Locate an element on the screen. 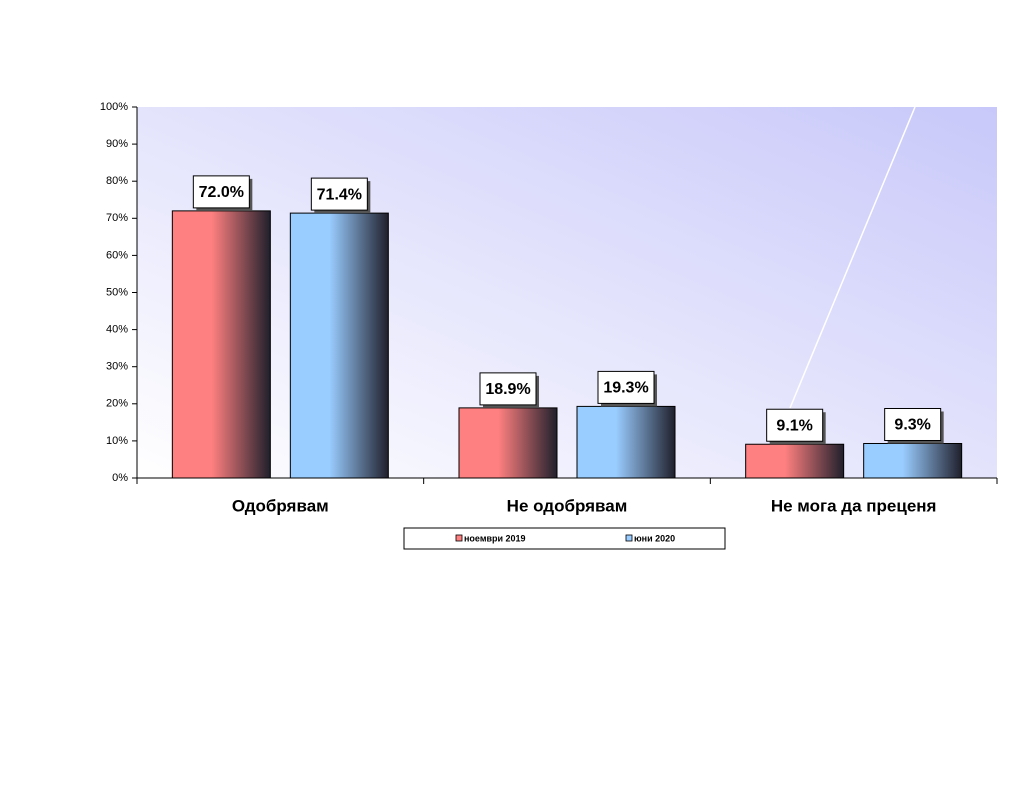  data-label: 18.9% is located at coordinates (507, 389).